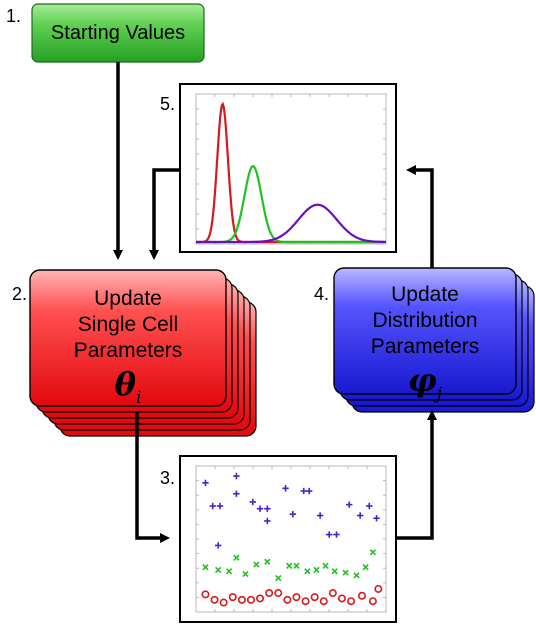 Image resolution: width=536 pixels, height=626 pixels. Describe the element at coordinates (20, 294) in the screenshot. I see `step-number-2: 2.` at that location.